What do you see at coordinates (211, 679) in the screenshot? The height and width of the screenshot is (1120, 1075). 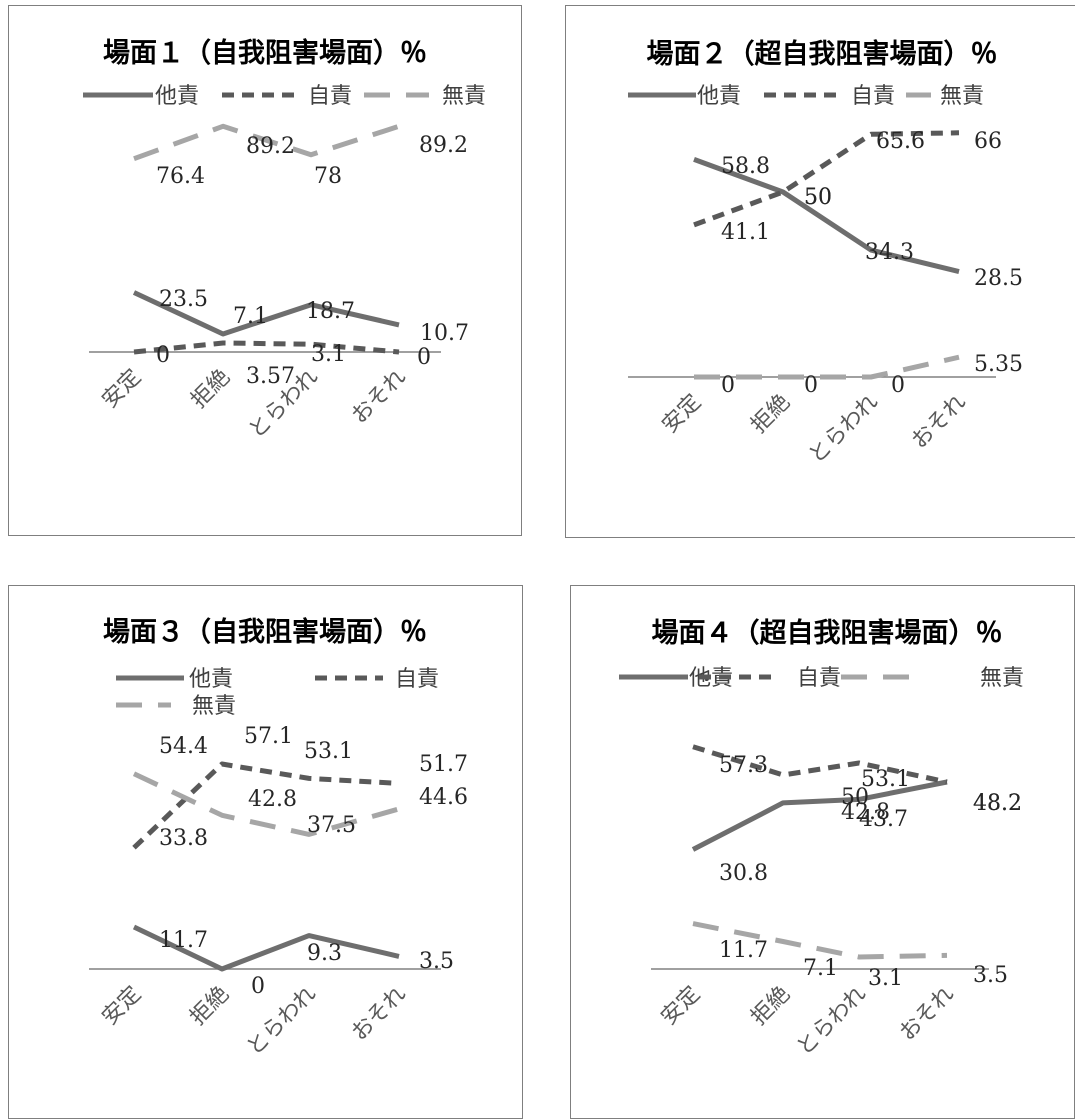 I see `chart-3-legend-label-1: 他責` at bounding box center [211, 679].